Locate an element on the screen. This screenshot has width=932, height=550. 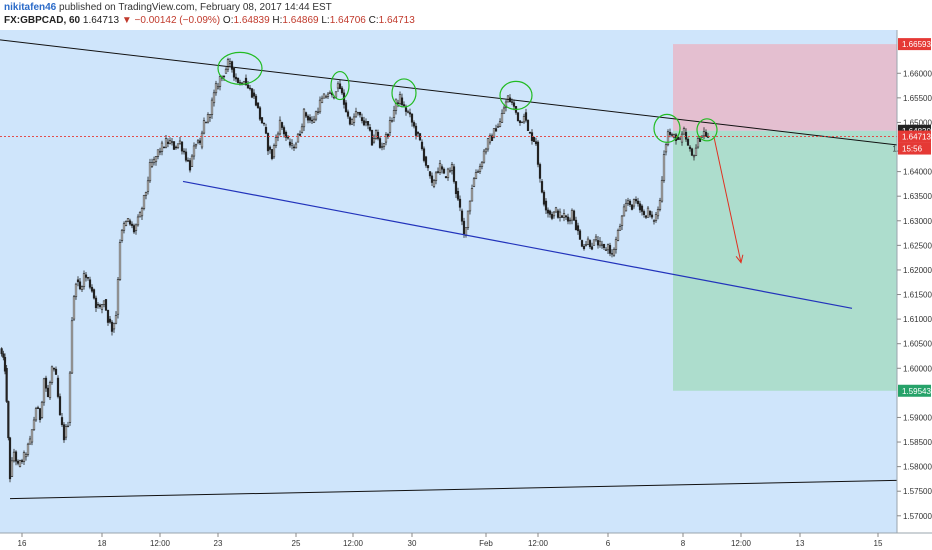
take-profit-zone is located at coordinates (785, 260).